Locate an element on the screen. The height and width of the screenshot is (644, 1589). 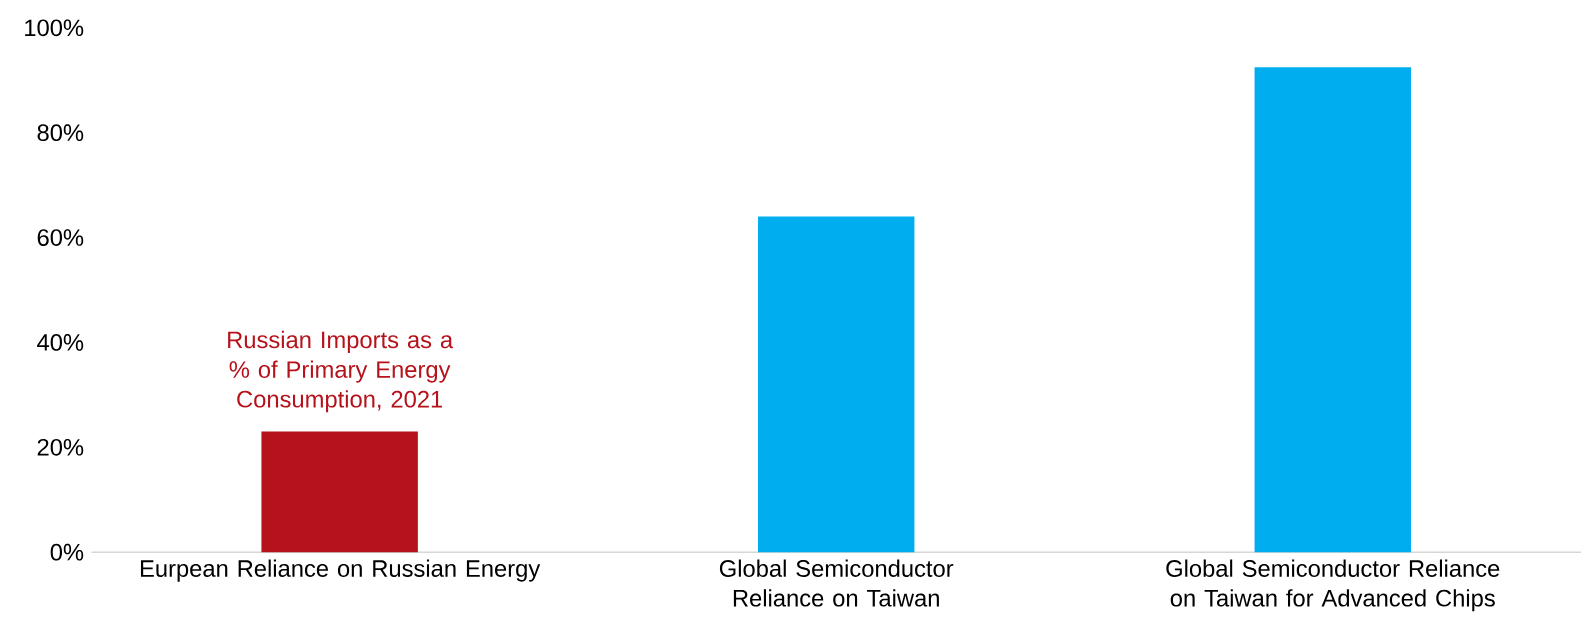
x-tick-label: Global Semiconductor Reliance on Taiwan for Advanced Chips is located at coordinates (1333, 585).